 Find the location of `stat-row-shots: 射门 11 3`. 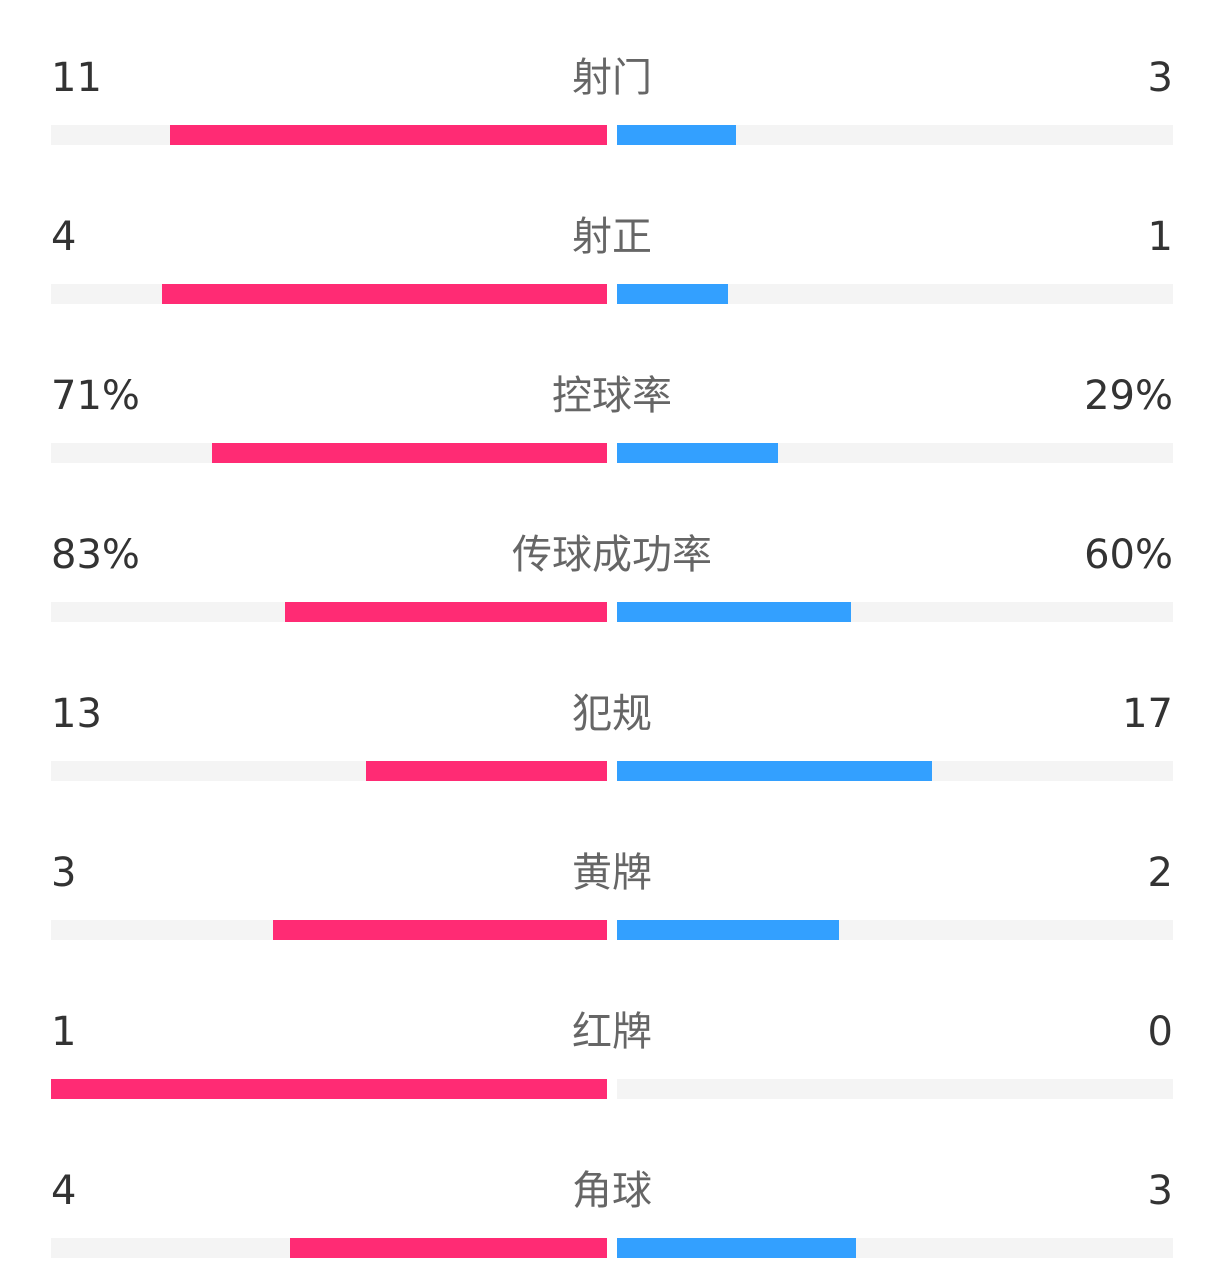

stat-row-shots: 射门 11 3 is located at coordinates (610, 80).